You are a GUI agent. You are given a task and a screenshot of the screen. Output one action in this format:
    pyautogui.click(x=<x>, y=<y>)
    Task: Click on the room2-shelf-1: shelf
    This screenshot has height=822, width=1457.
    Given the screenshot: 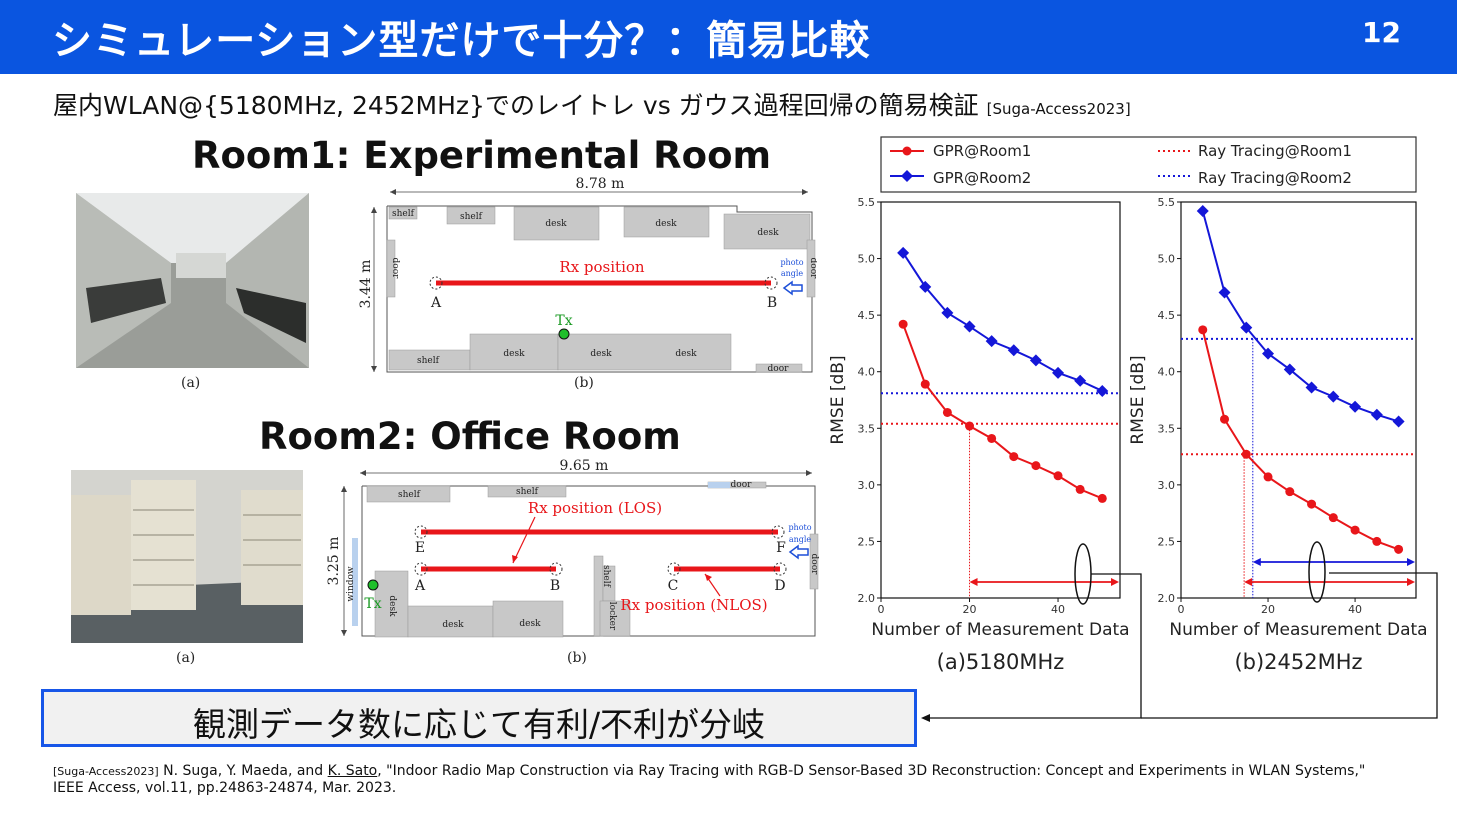 What is the action you would take?
    pyautogui.click(x=409, y=495)
    